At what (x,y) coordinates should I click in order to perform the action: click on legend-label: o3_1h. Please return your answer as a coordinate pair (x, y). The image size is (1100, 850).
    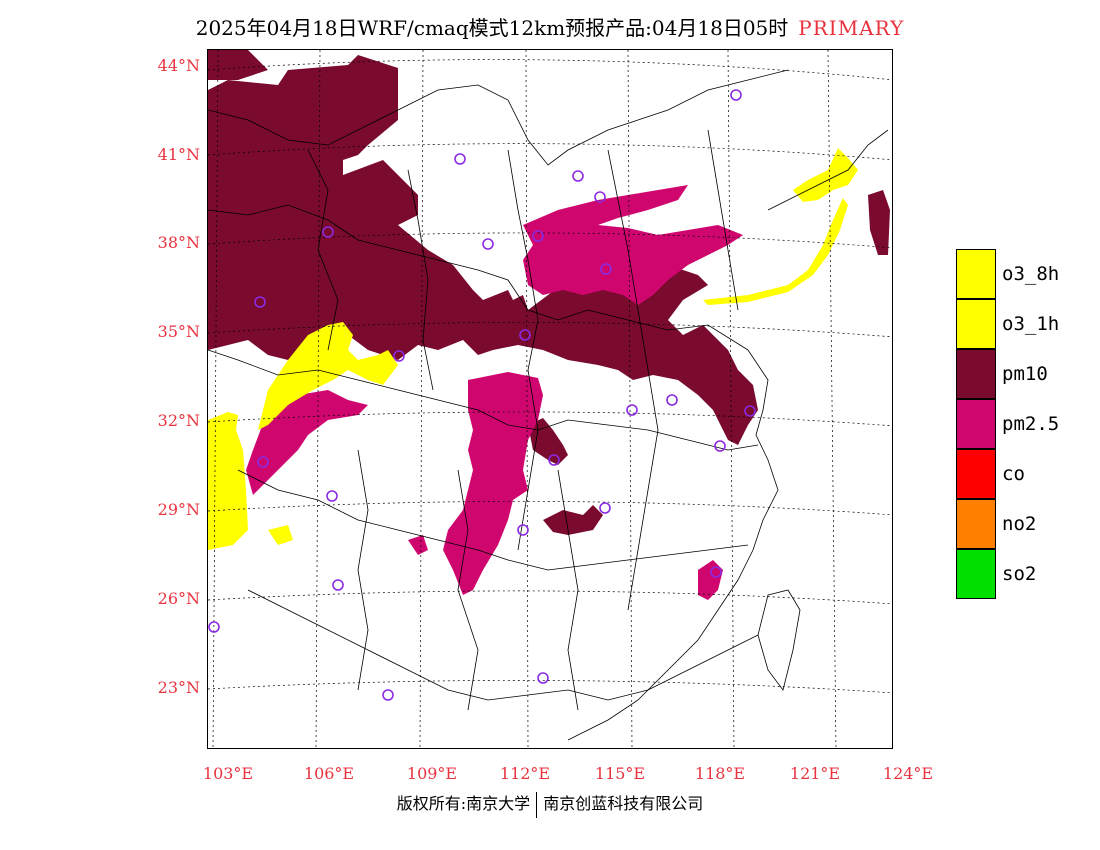
    Looking at the image, I should click on (1031, 324).